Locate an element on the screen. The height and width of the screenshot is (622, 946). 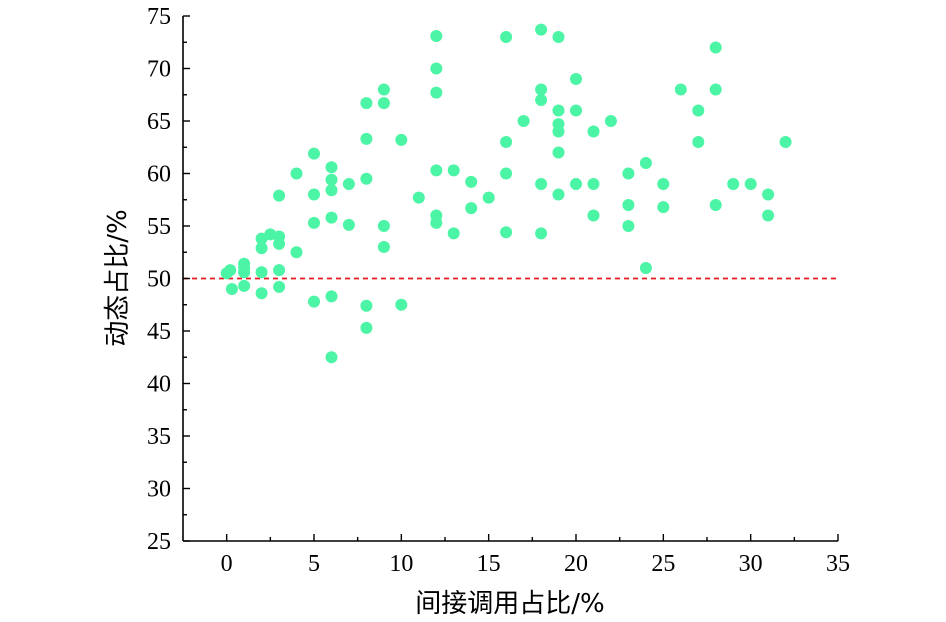
y-tick-label: 75 is located at coordinates (159, 17).